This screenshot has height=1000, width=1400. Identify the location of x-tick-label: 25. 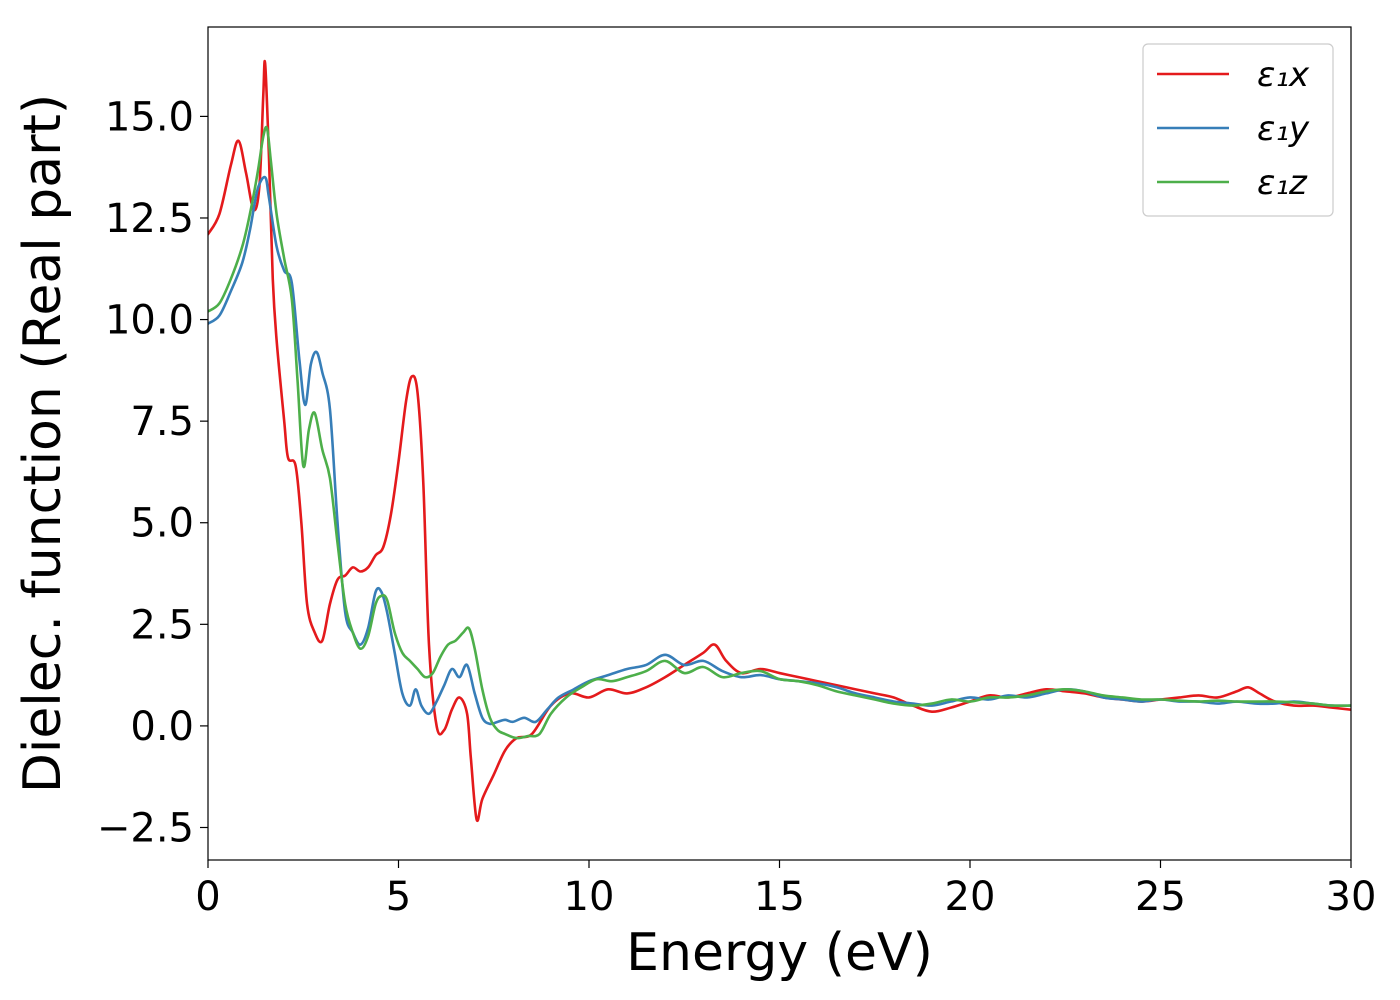
(1160, 897).